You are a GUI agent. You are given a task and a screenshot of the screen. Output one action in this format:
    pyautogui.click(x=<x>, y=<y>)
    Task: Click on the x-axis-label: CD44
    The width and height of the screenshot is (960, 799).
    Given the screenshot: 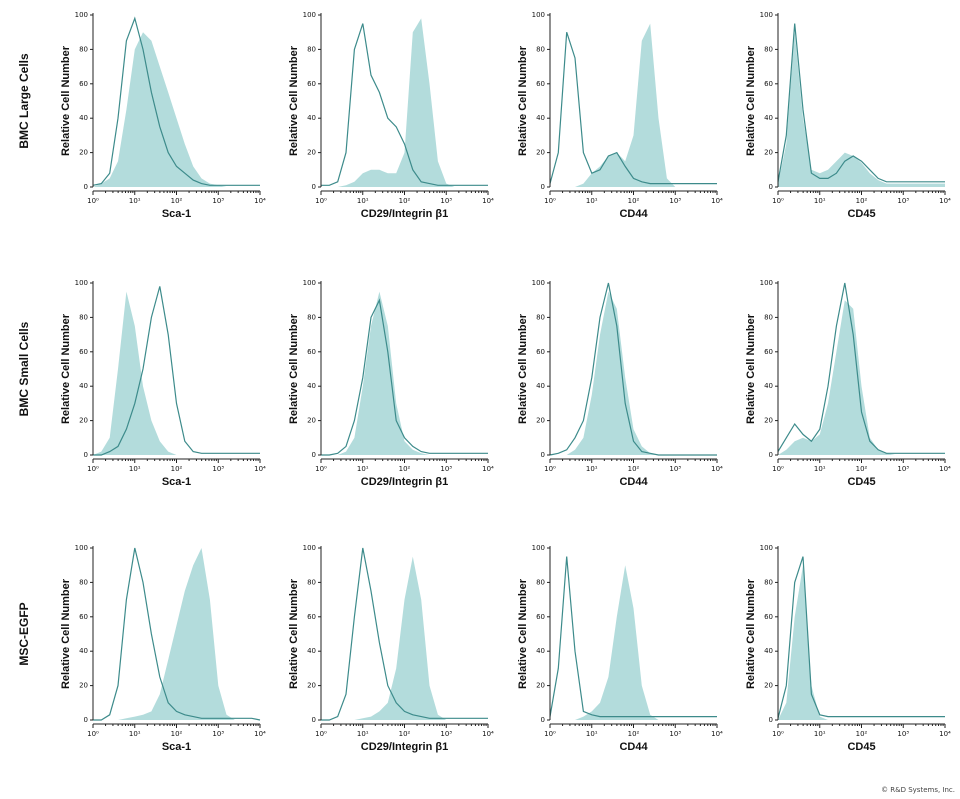 What is the action you would take?
    pyautogui.click(x=633, y=214)
    